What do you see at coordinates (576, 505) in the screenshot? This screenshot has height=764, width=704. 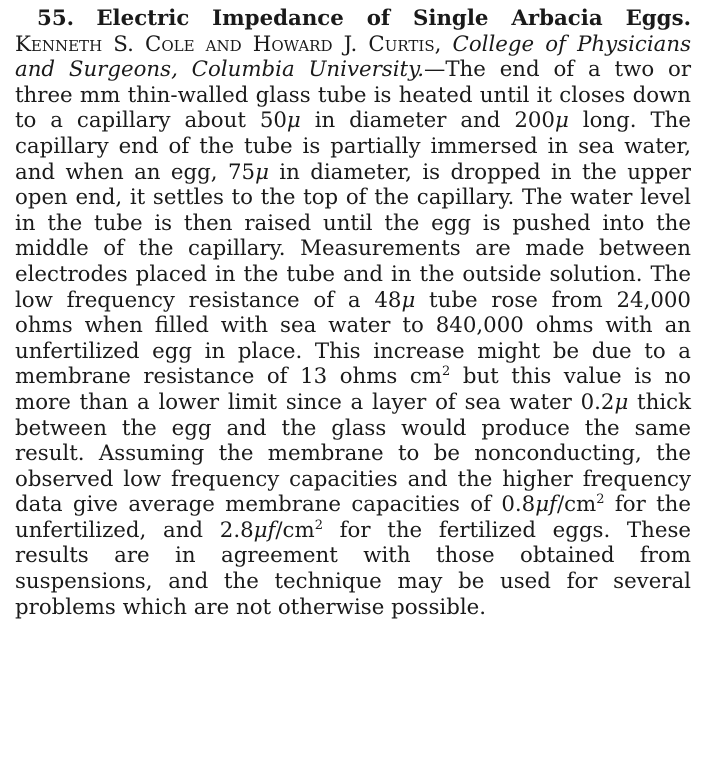 I see `body-text-8: /cm` at bounding box center [576, 505].